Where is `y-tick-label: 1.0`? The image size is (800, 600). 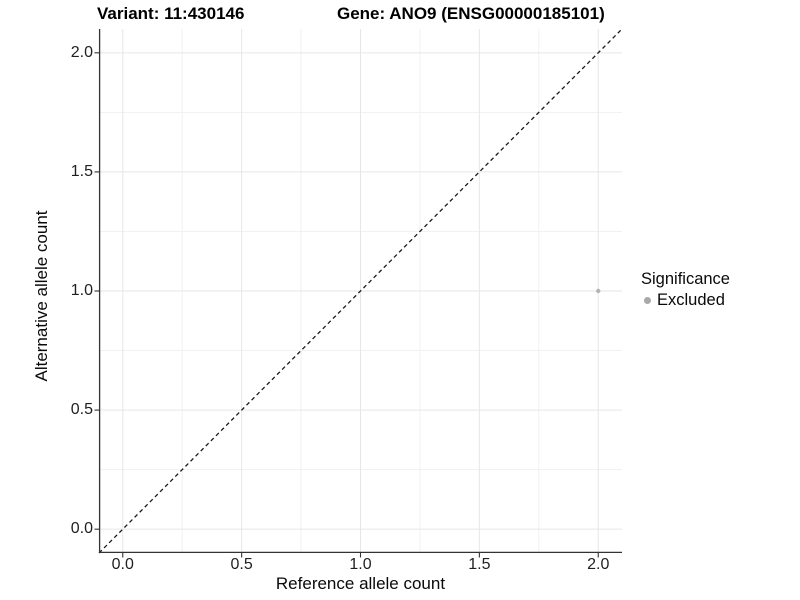 y-tick-label: 1.0 is located at coordinates (81, 290).